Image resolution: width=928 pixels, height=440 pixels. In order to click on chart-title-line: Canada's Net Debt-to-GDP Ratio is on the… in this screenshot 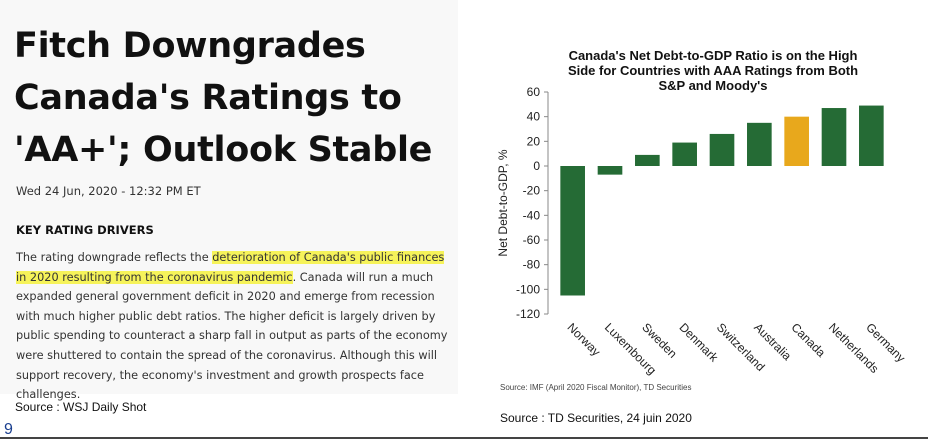, I will do `click(713, 55)`.